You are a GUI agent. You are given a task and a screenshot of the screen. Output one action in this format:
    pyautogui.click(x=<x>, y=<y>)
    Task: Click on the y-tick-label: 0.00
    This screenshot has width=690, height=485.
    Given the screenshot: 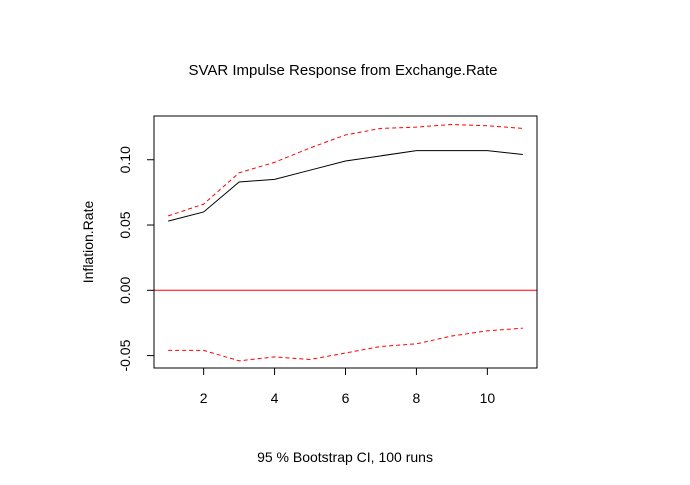 What is the action you would take?
    pyautogui.click(x=125, y=289)
    